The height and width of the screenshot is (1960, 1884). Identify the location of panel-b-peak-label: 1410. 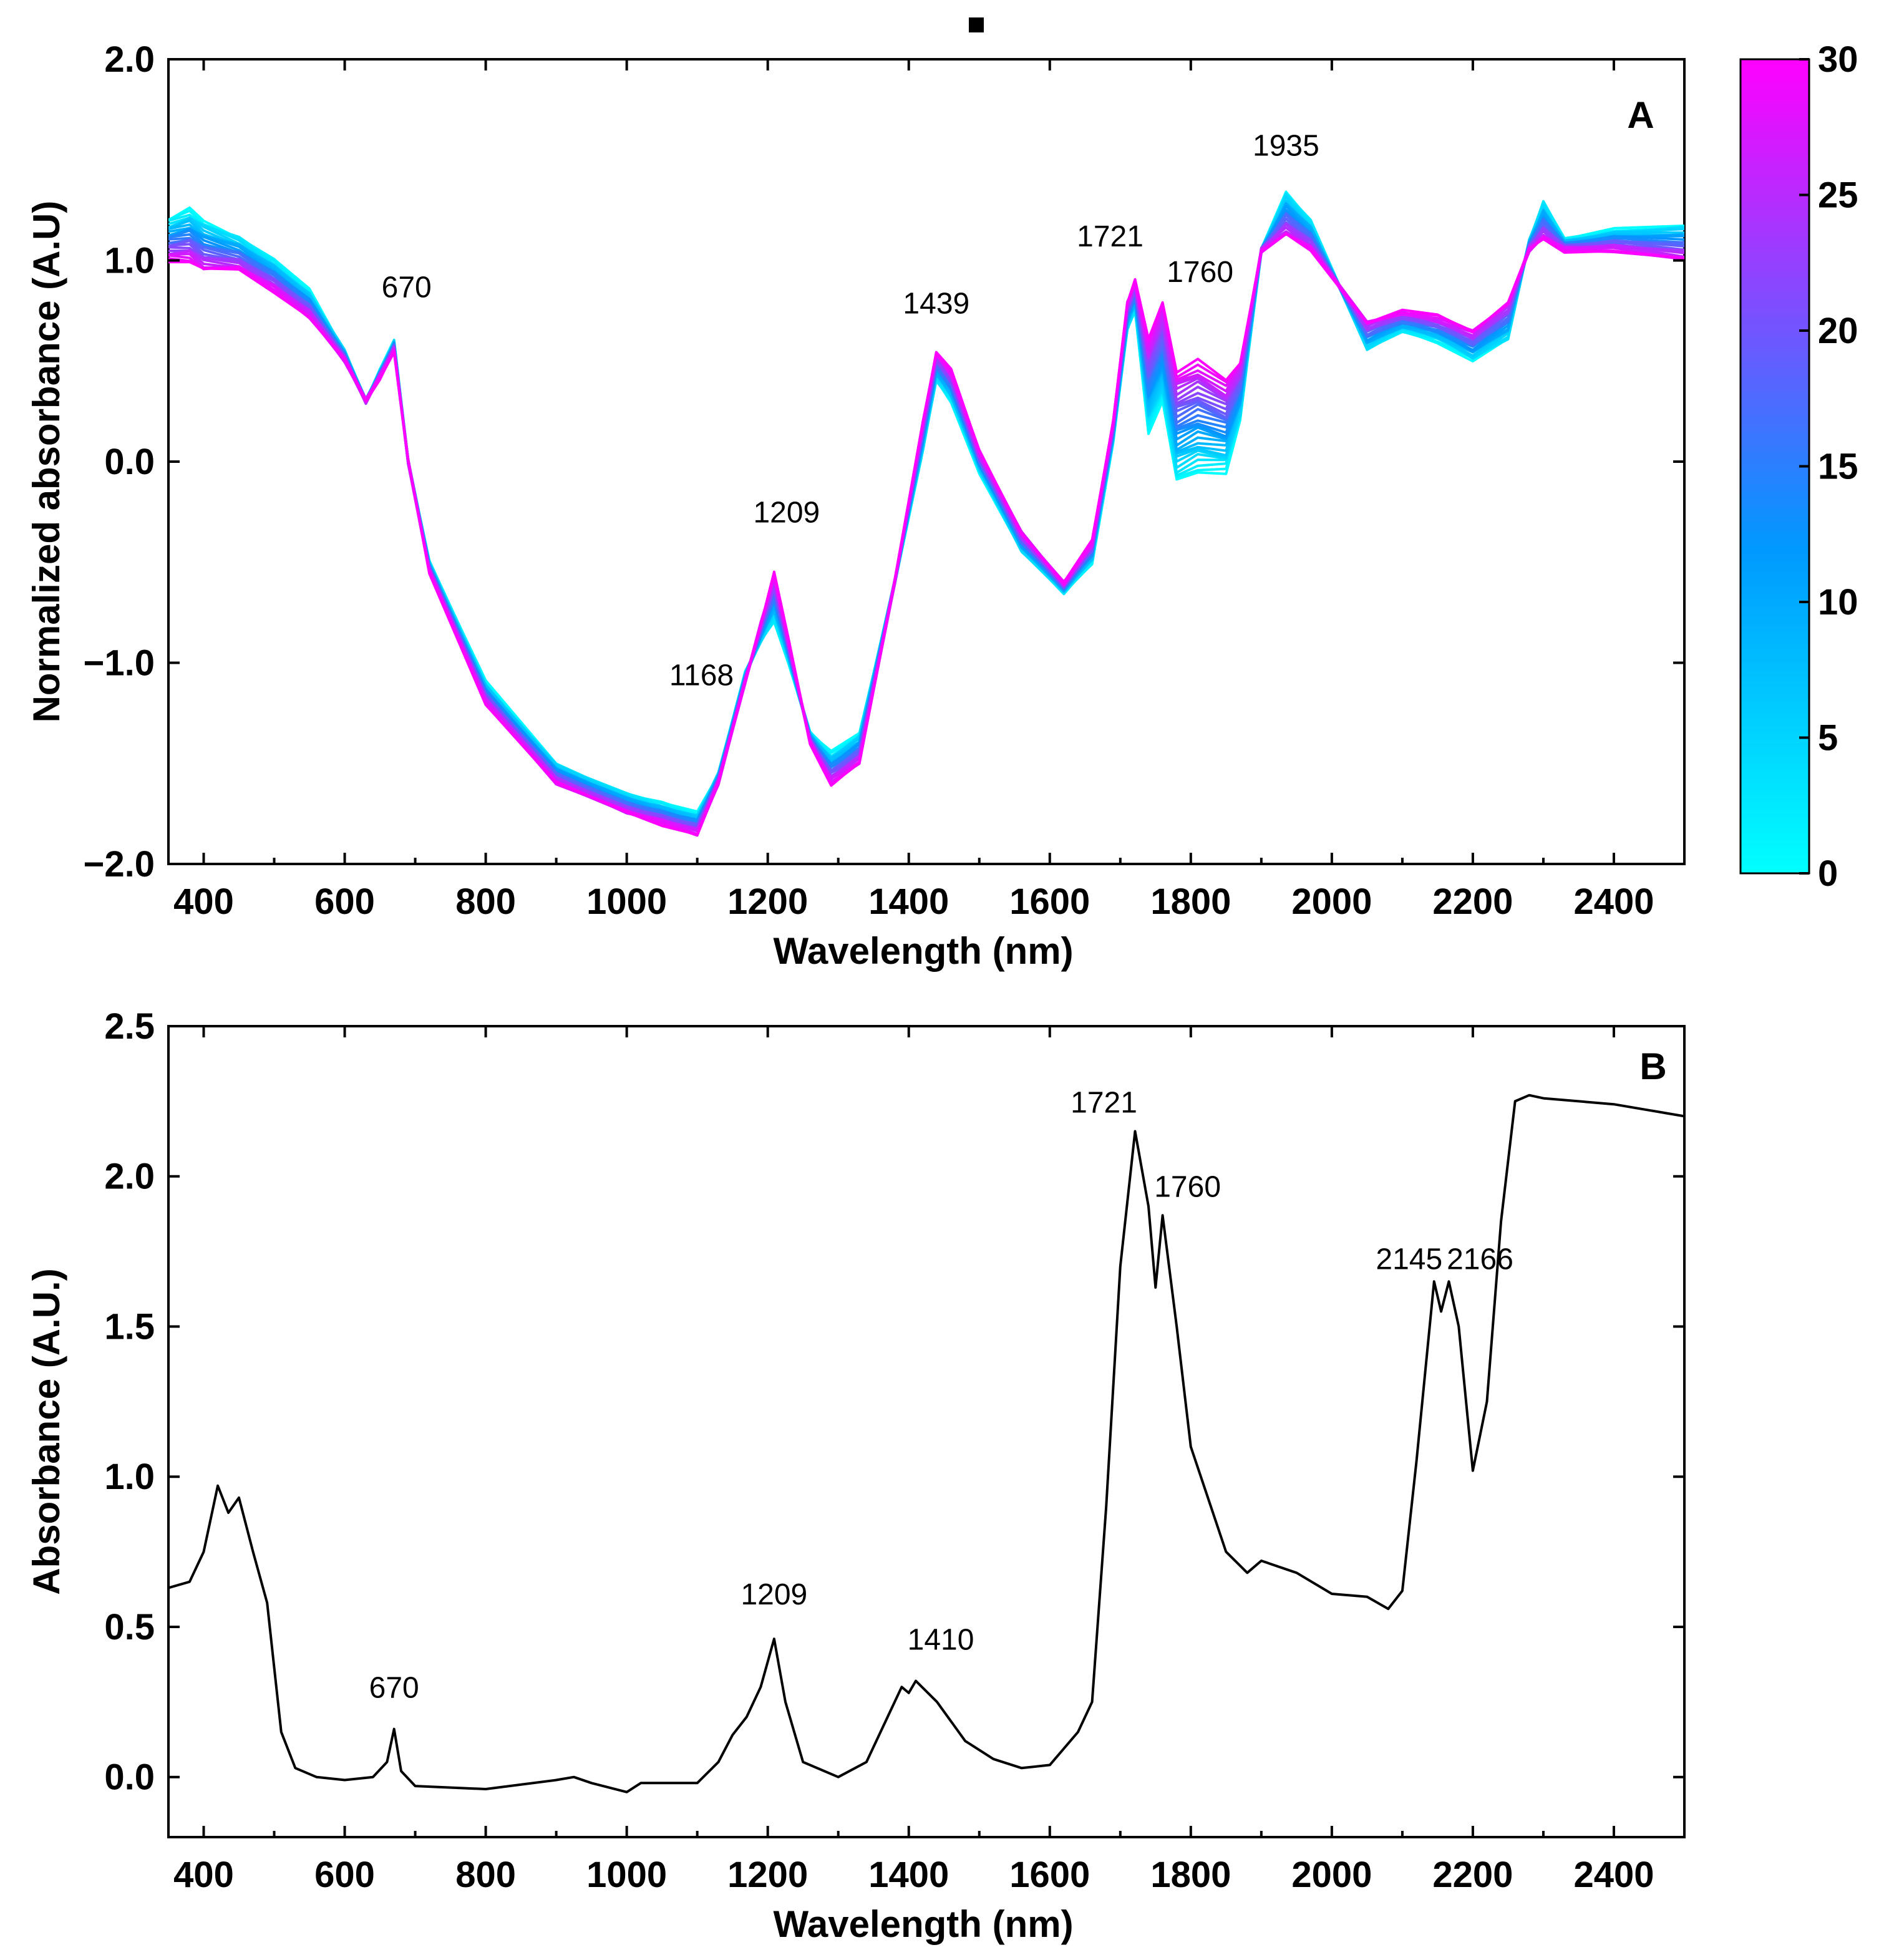
(941, 1641).